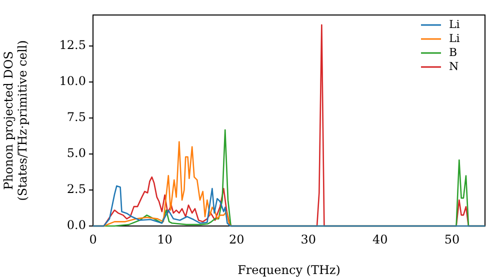 The image size is (500, 280). Describe the element at coordinates (93, 239) in the screenshot. I see `x-tick-label: 0` at that location.